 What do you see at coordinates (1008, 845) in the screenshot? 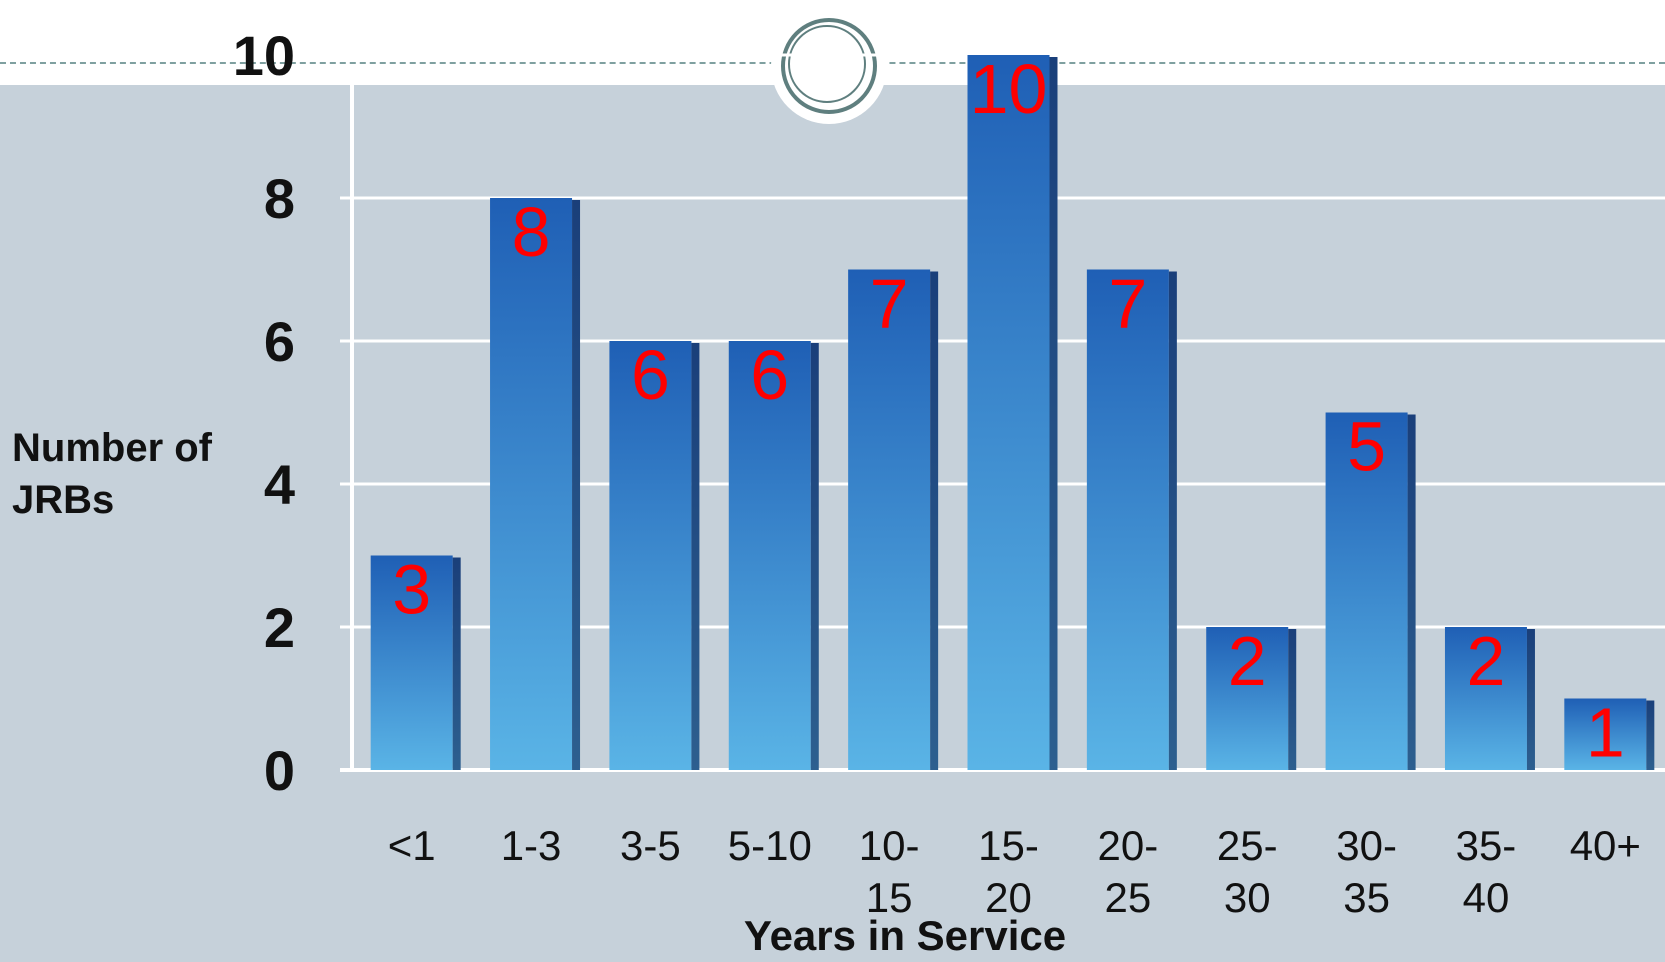
I see `x-tick-label-line: 15-` at bounding box center [1008, 845].